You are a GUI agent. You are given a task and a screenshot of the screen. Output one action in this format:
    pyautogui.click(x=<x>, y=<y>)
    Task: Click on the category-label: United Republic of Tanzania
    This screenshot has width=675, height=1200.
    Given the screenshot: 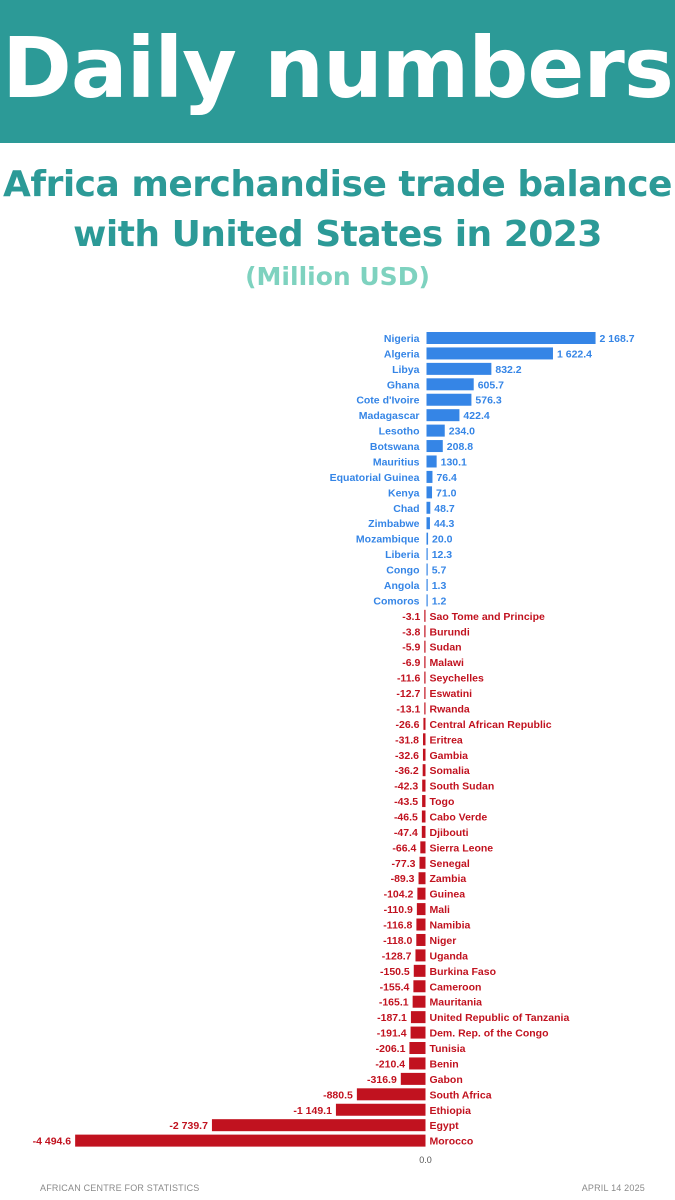 What is the action you would take?
    pyautogui.click(x=500, y=1018)
    